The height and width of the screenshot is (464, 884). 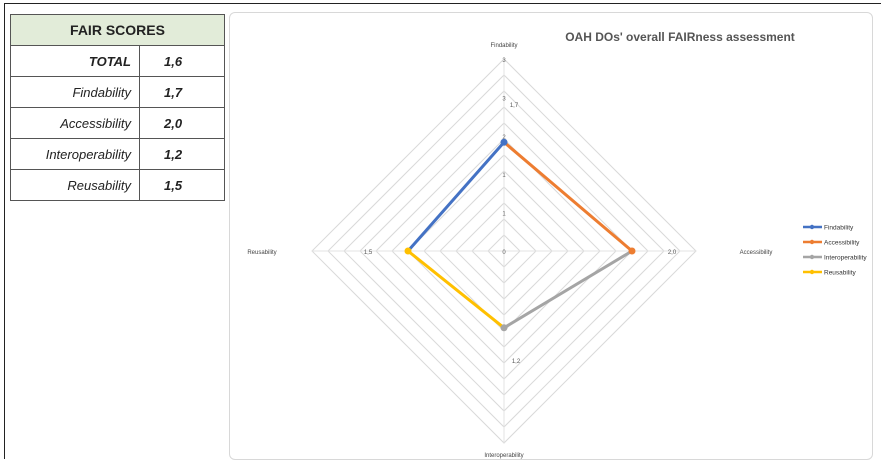 What do you see at coordinates (182, 185) in the screenshot?
I see `row-value: 1,5` at bounding box center [182, 185].